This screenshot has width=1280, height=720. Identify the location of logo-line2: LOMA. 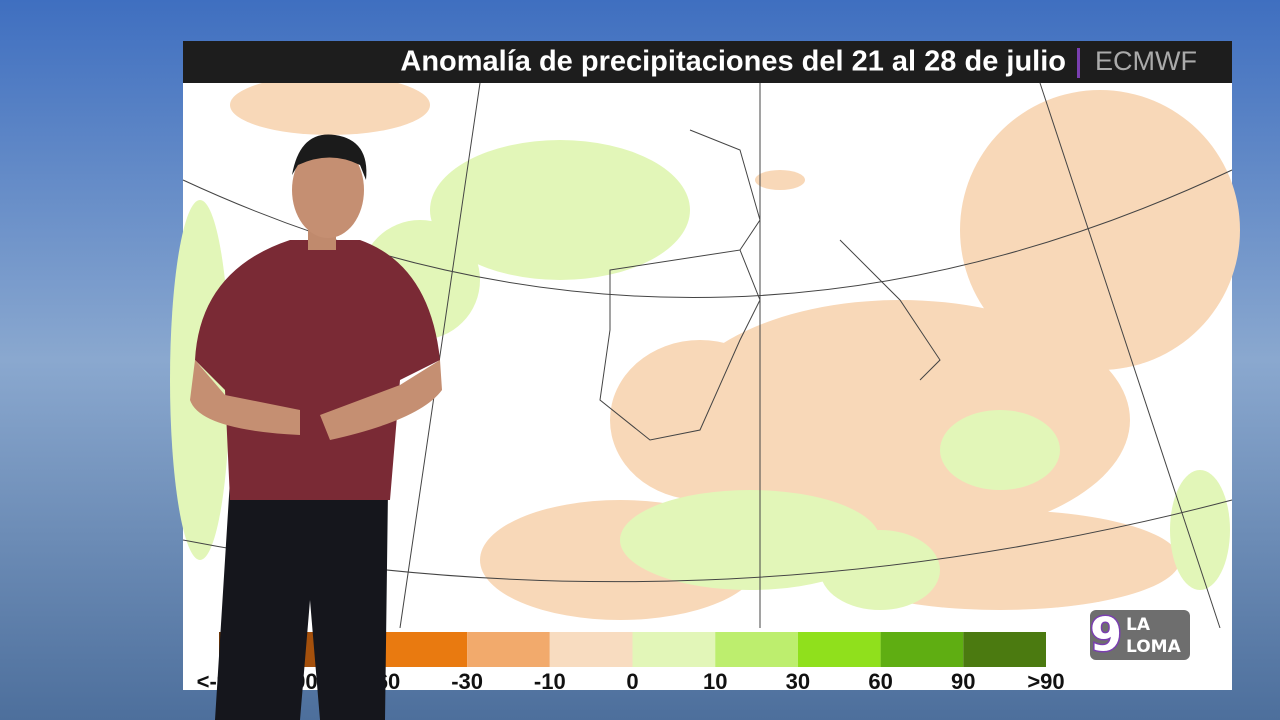
(1154, 647).